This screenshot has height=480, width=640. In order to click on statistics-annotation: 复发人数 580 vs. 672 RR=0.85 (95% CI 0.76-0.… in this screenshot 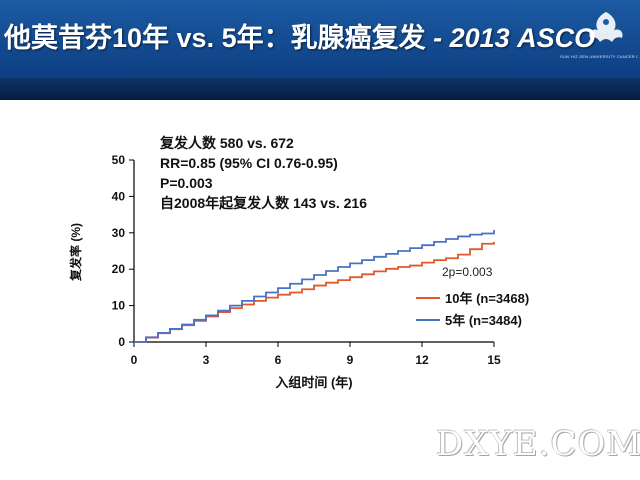, I will do `click(263, 173)`.